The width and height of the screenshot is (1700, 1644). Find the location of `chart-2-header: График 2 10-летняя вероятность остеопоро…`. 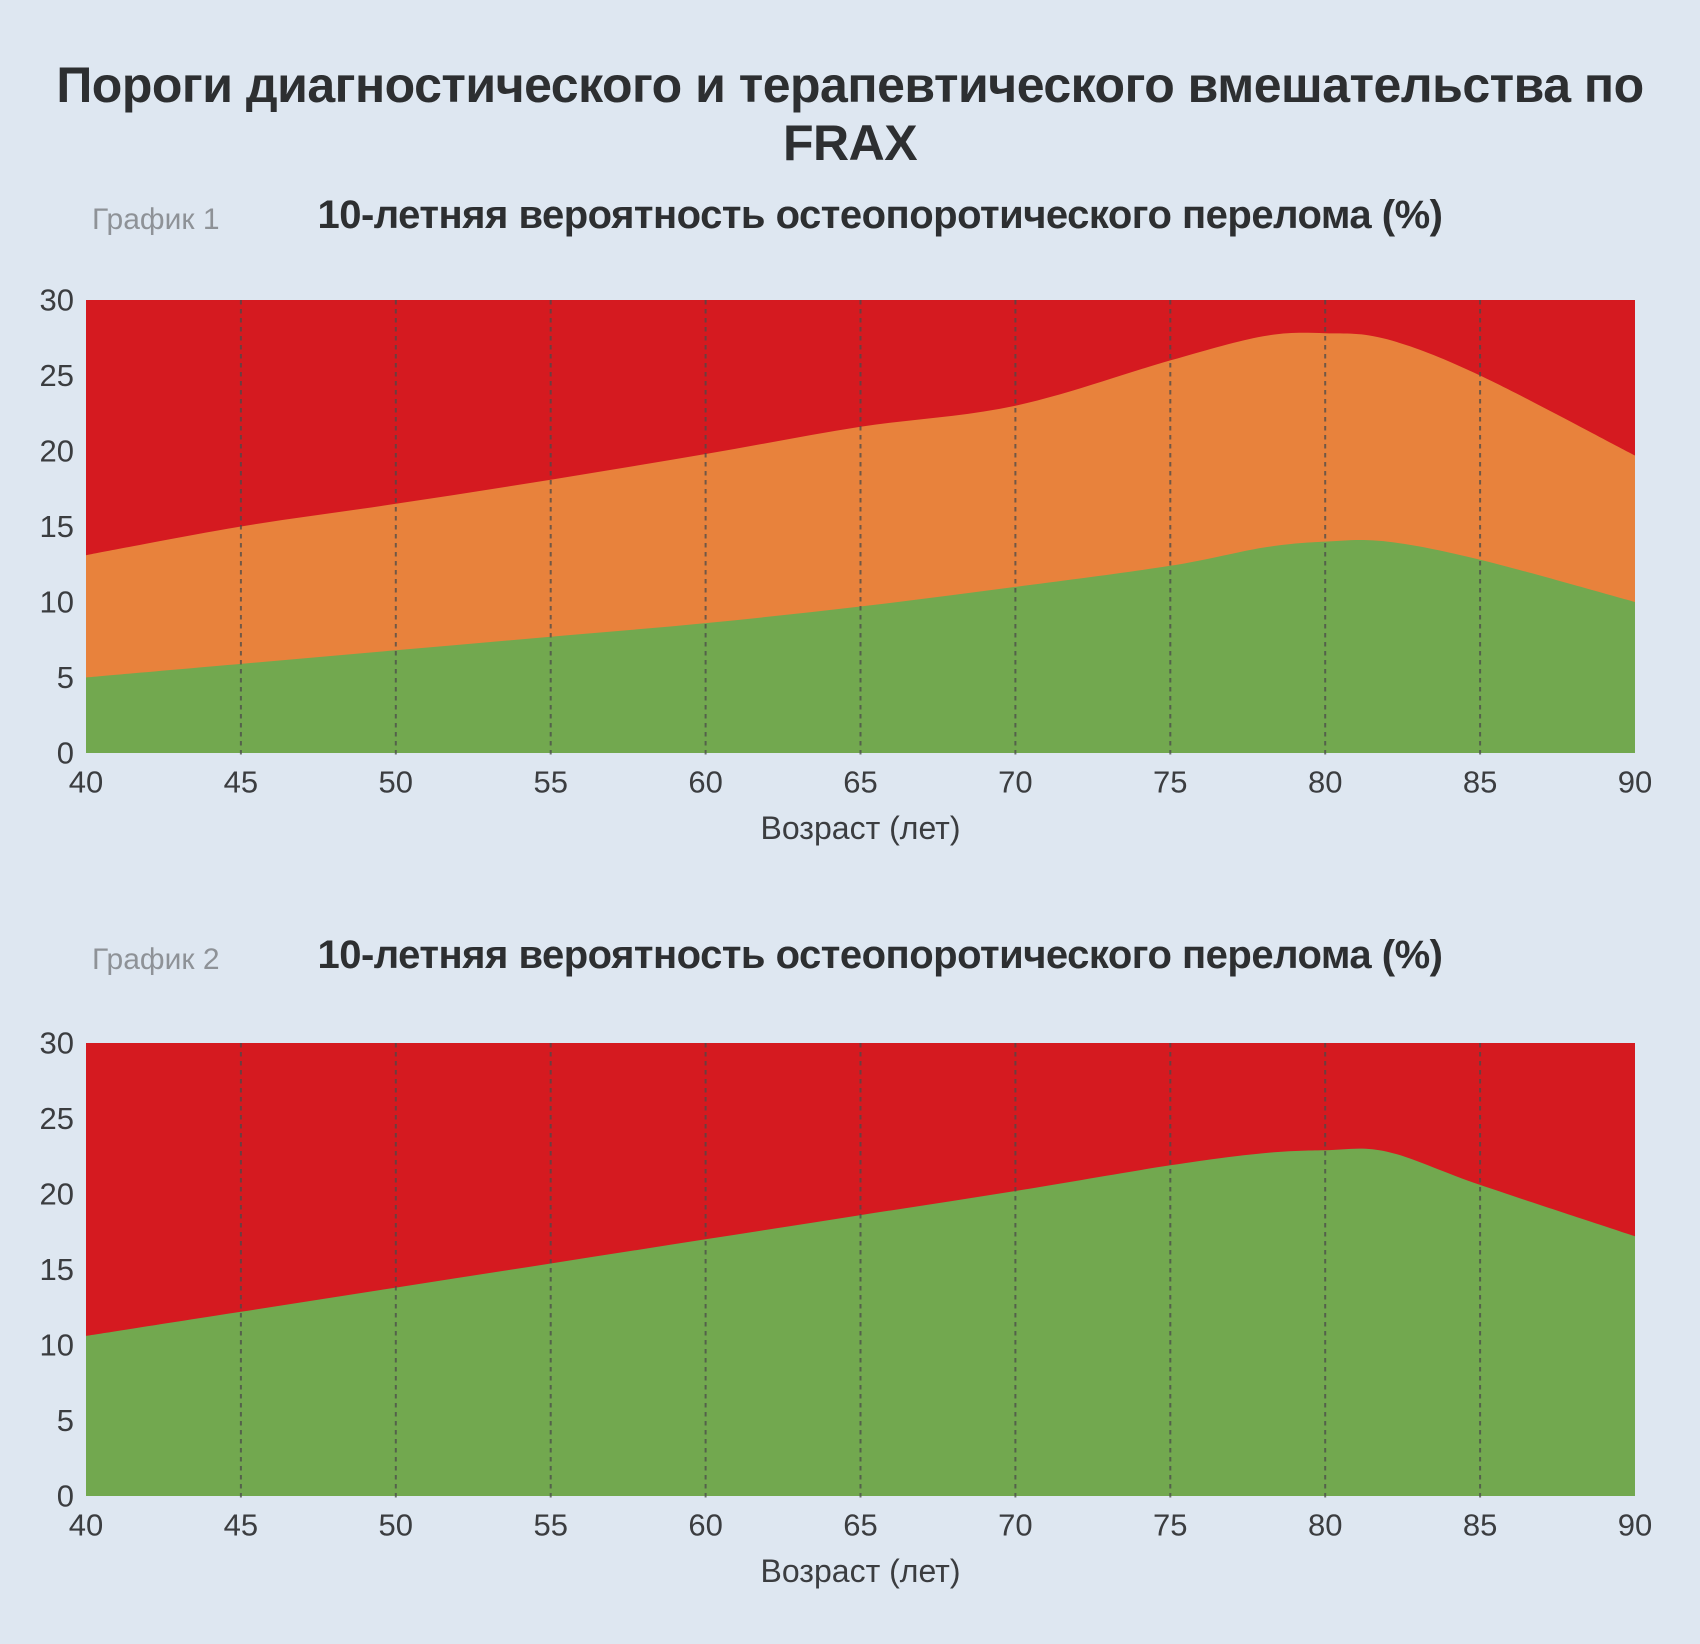

chart-2-header: График 2 10-летняя вероятность остеопоро… is located at coordinates (850, 956).